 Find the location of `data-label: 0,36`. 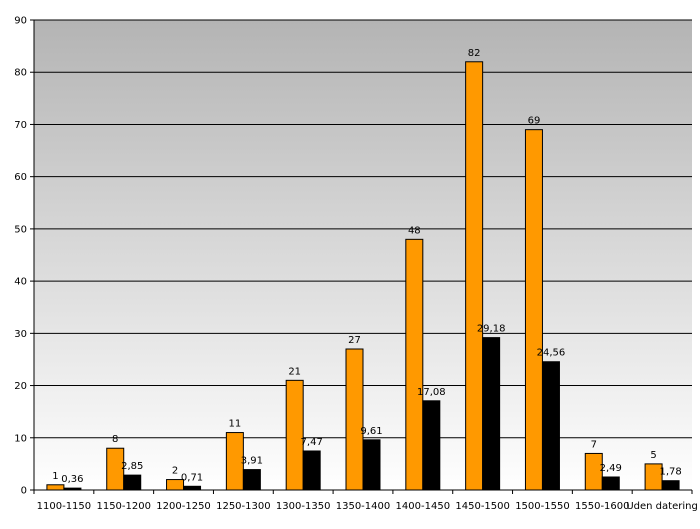

data-label: 0,36 is located at coordinates (72, 479).